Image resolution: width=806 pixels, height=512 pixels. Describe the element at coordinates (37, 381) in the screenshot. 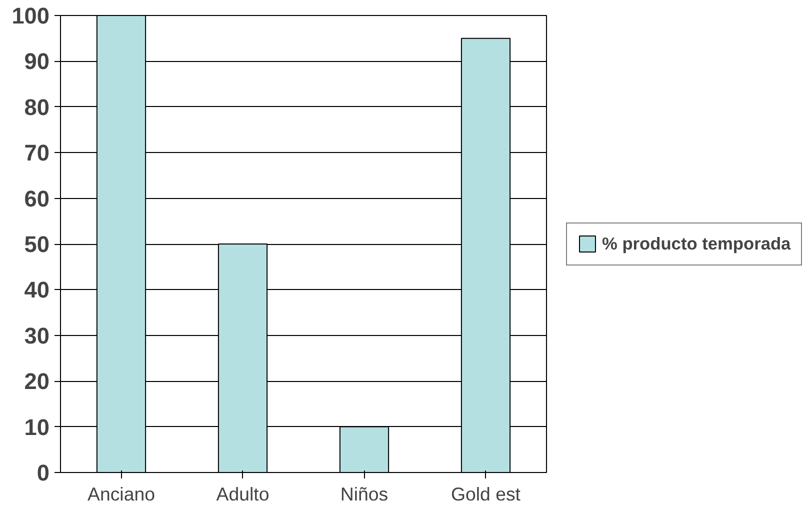

I see `y-tick-label: 20` at that location.